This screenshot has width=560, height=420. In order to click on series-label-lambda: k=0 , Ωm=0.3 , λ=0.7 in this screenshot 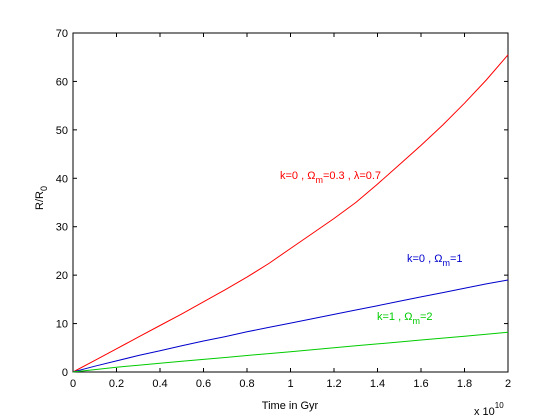, I will do `click(330, 177)`.